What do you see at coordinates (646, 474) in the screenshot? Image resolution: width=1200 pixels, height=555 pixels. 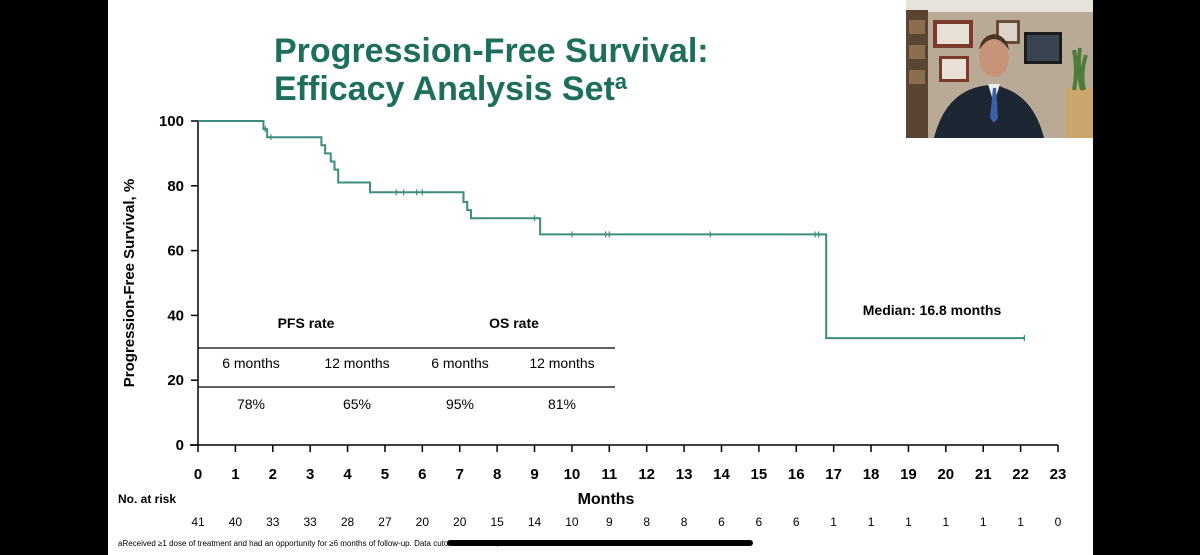 I see `x-tick-label: 12` at bounding box center [646, 474].